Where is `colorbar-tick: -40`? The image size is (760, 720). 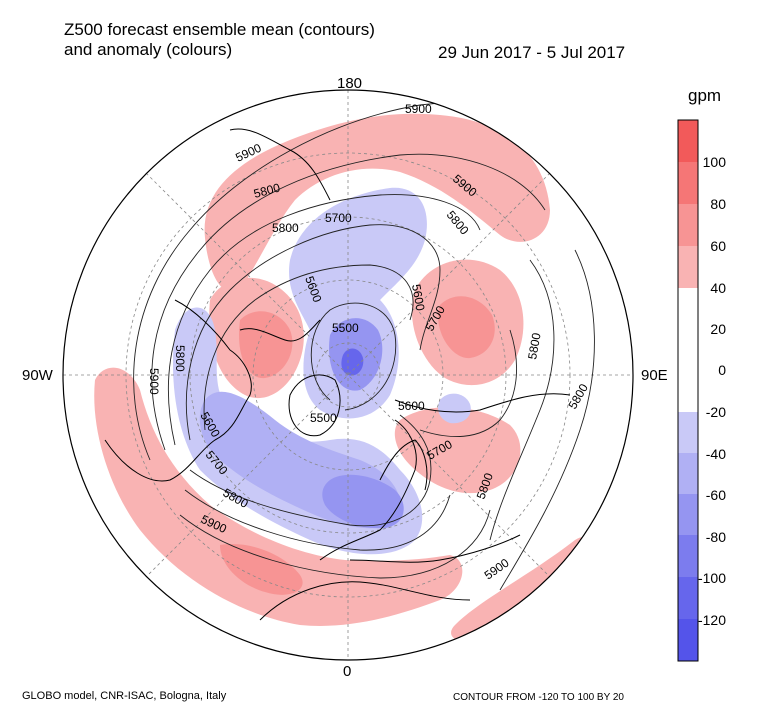 colorbar-tick: -40 is located at coordinates (715, 454).